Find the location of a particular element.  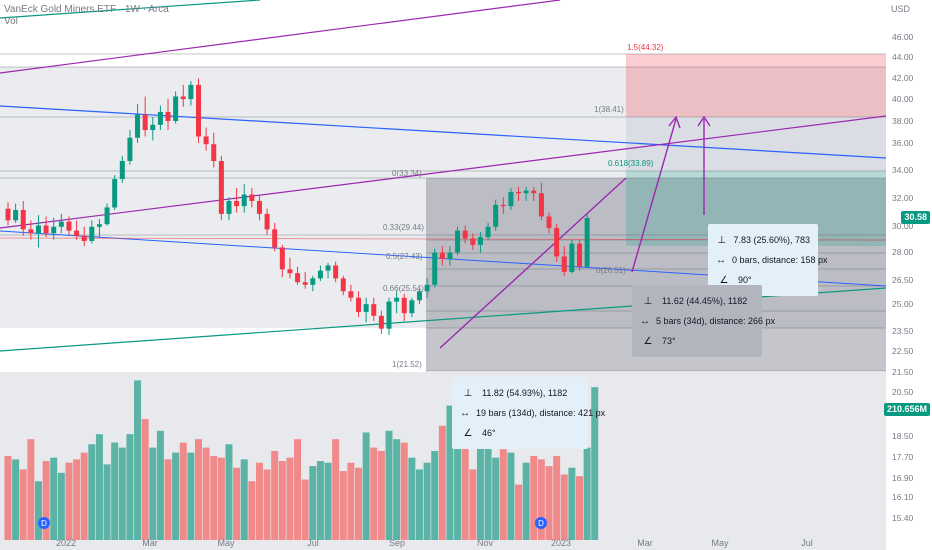

tooltip-1-angle: 90° is located at coordinates (745, 280).